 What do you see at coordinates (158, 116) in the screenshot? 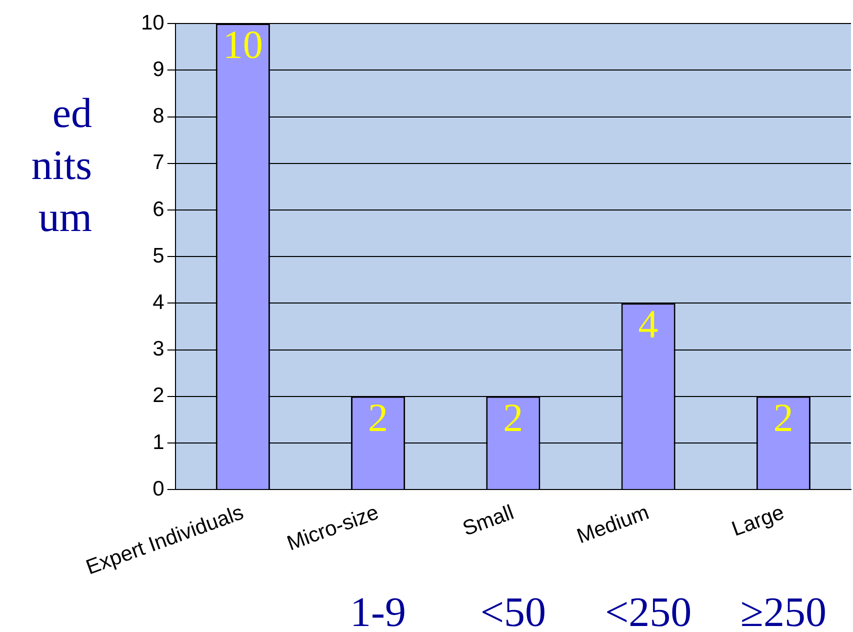
I see `y-tick-label: 8` at bounding box center [158, 116].